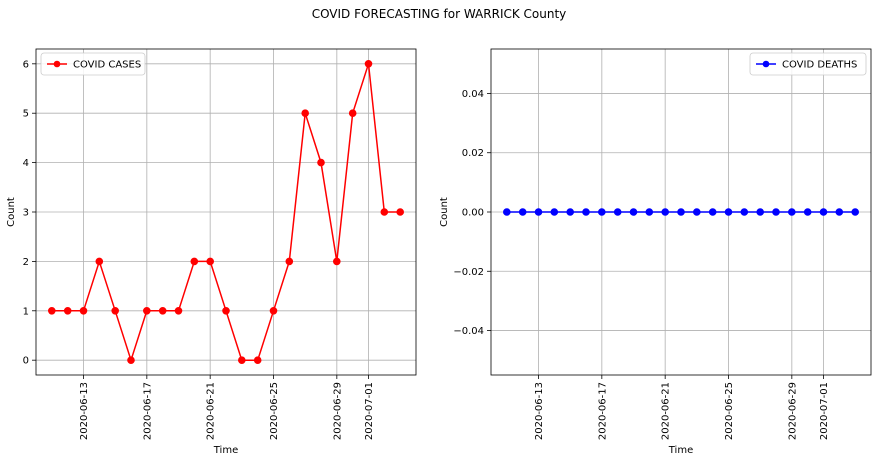 This screenshot has width=878, height=466. I want to click on y-tick-label: −0.02, so click(468, 272).